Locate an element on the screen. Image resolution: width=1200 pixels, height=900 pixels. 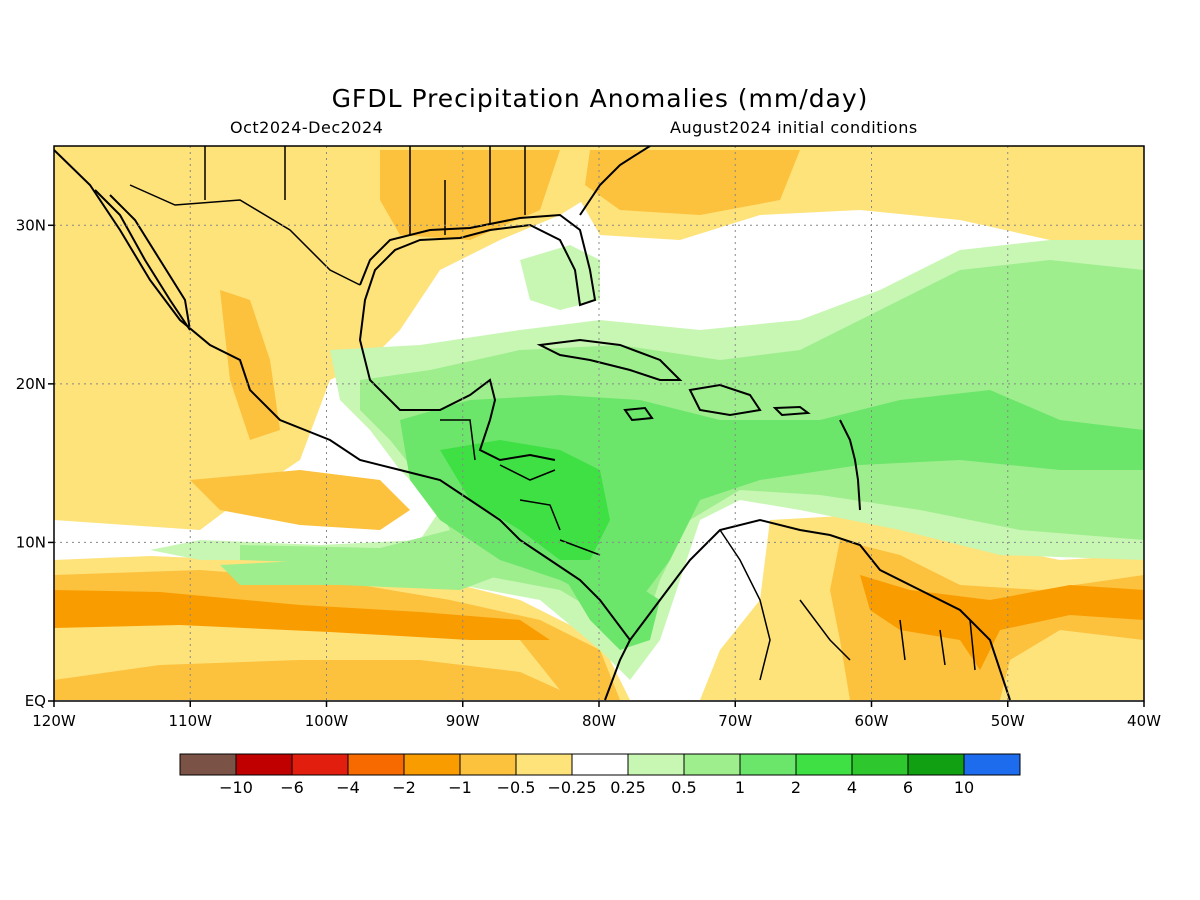
colorbar: −10 −6 −4 −2 −1 −0.5 −0.25 0.25 0.5 1 2 4 6 10 is located at coordinates (600, 775).